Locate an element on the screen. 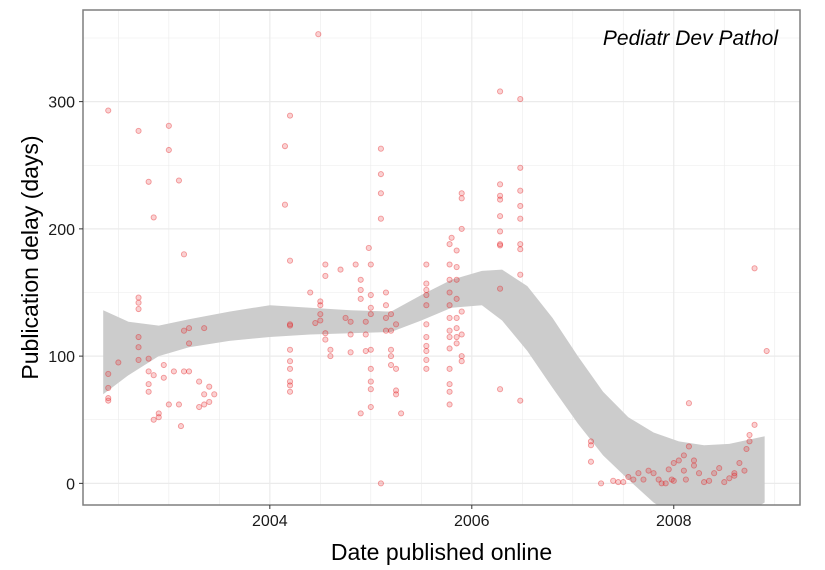 The image size is (825, 570). y-axis-title: Publication delay (days) is located at coordinates (30, 257).